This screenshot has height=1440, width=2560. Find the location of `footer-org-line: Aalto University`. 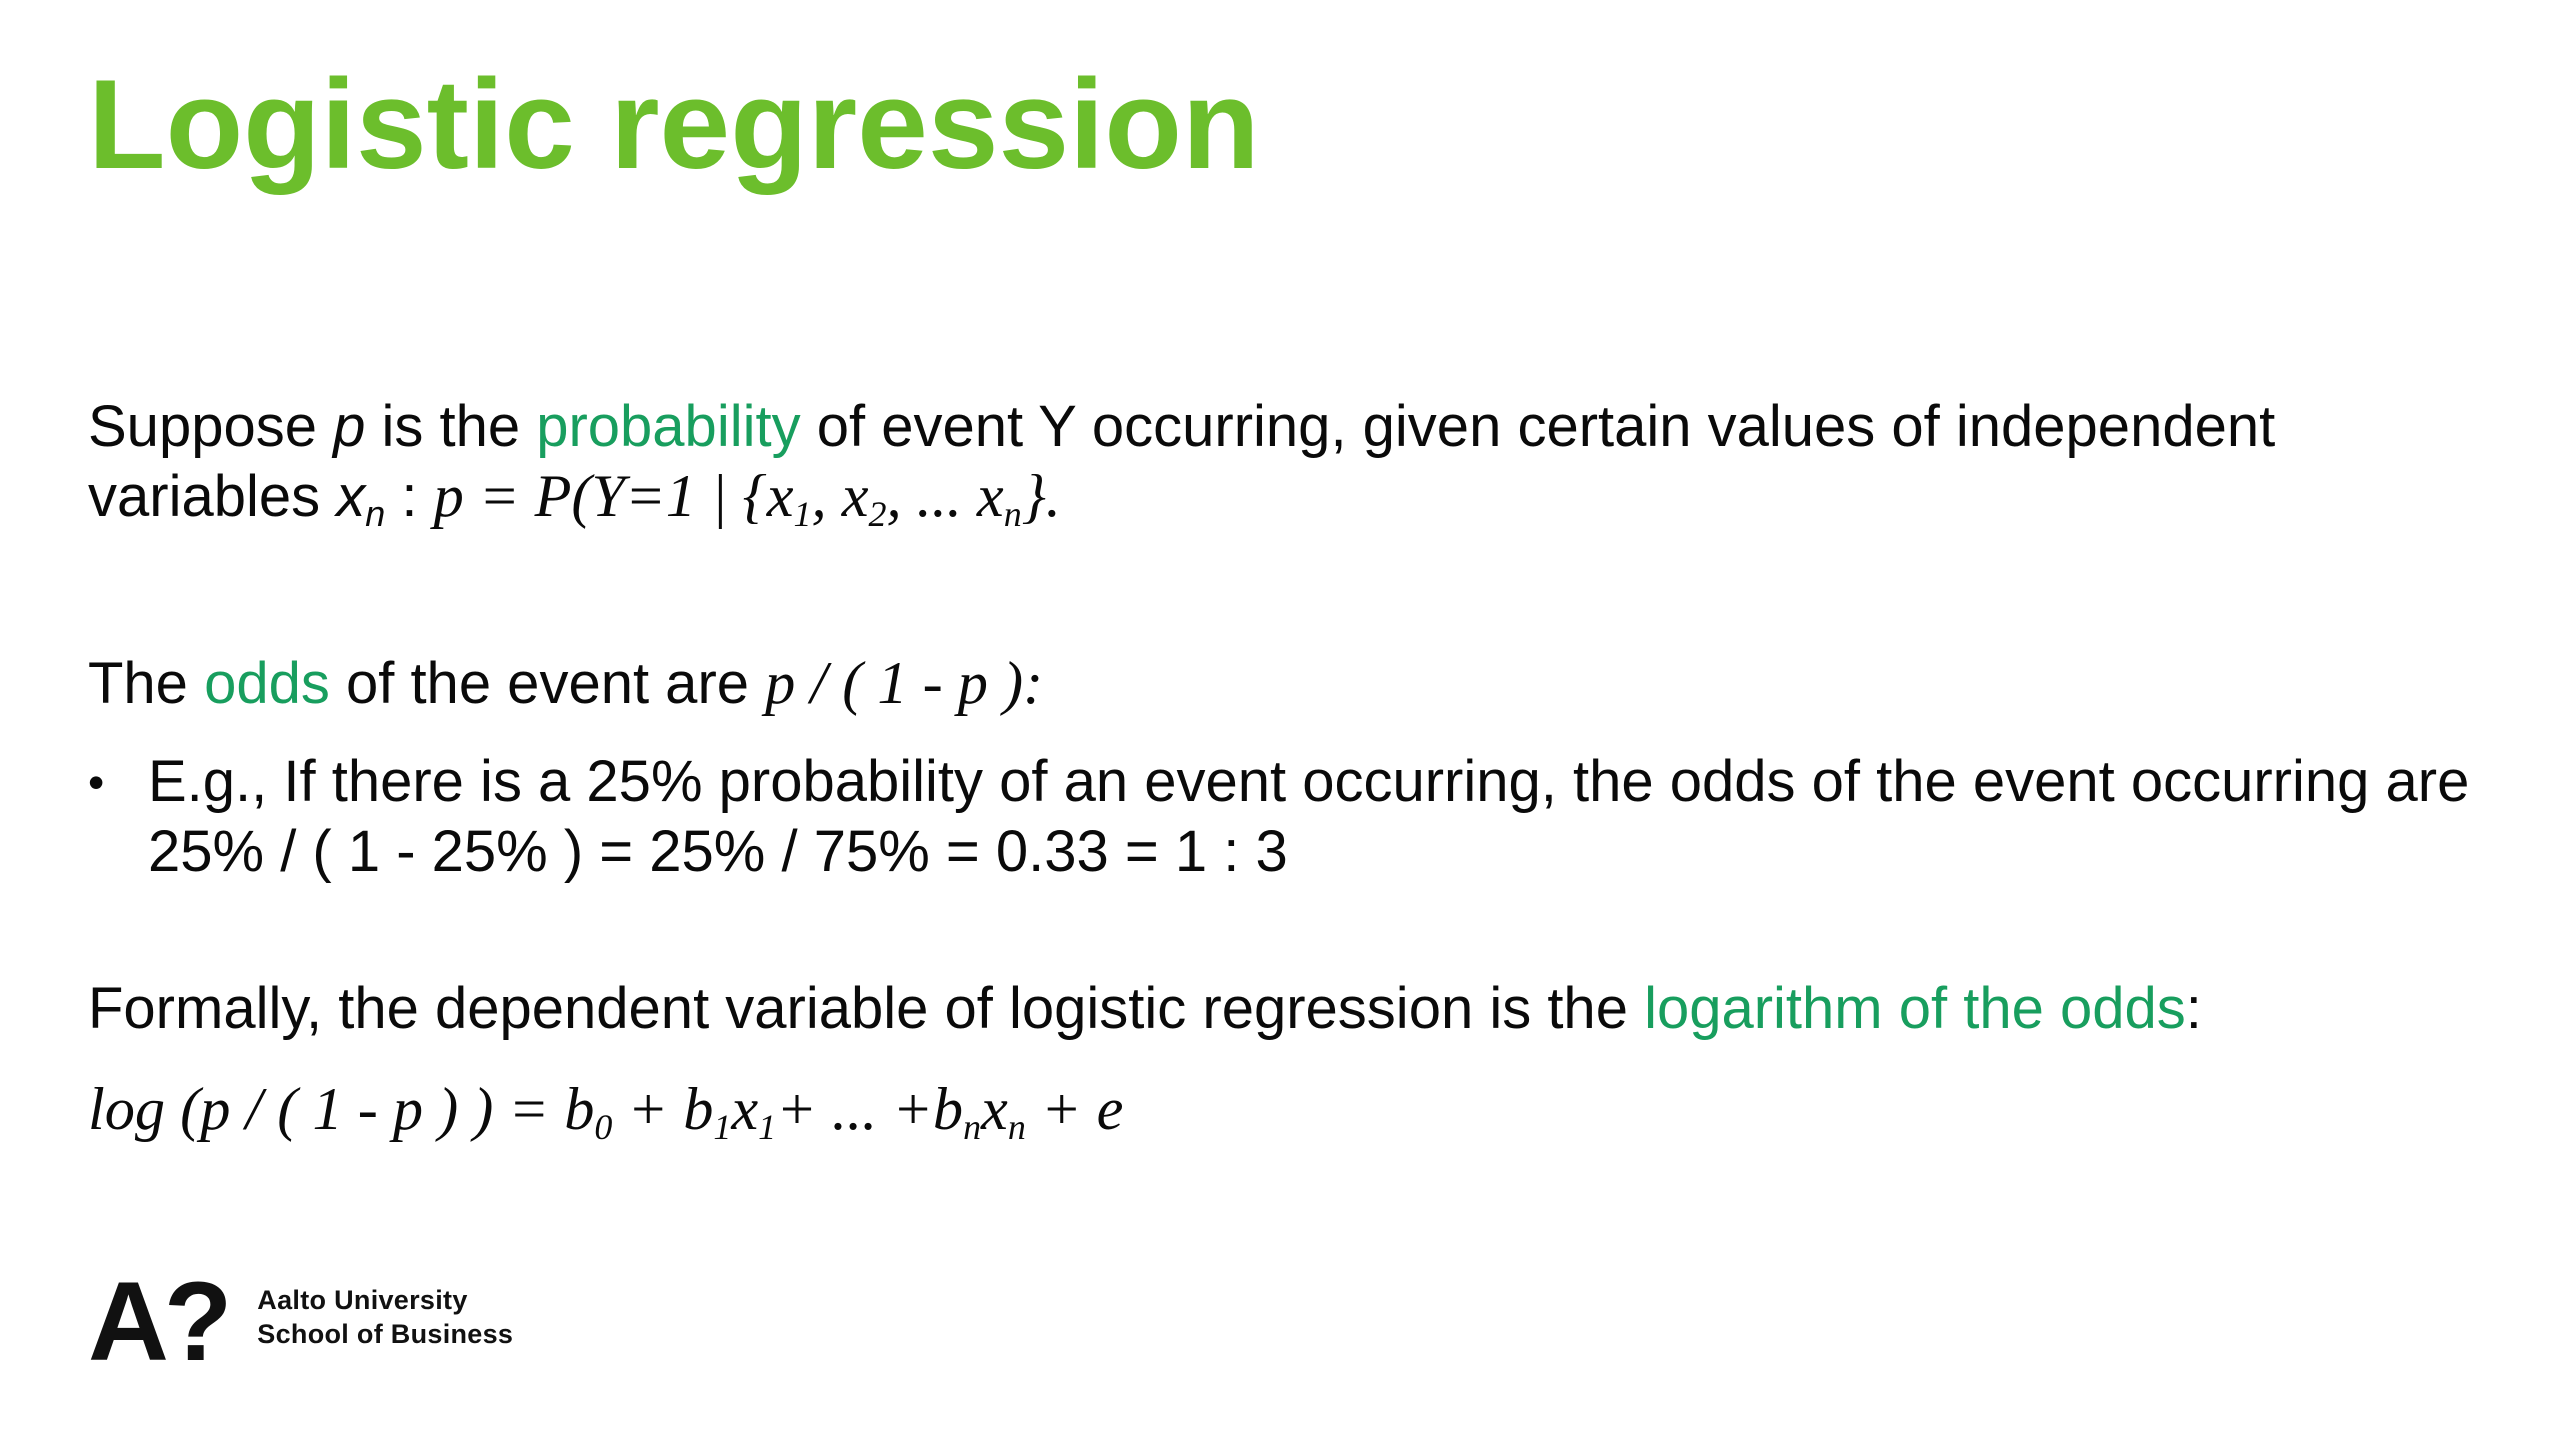

footer-org-line: Aalto University is located at coordinates (362, 1300).